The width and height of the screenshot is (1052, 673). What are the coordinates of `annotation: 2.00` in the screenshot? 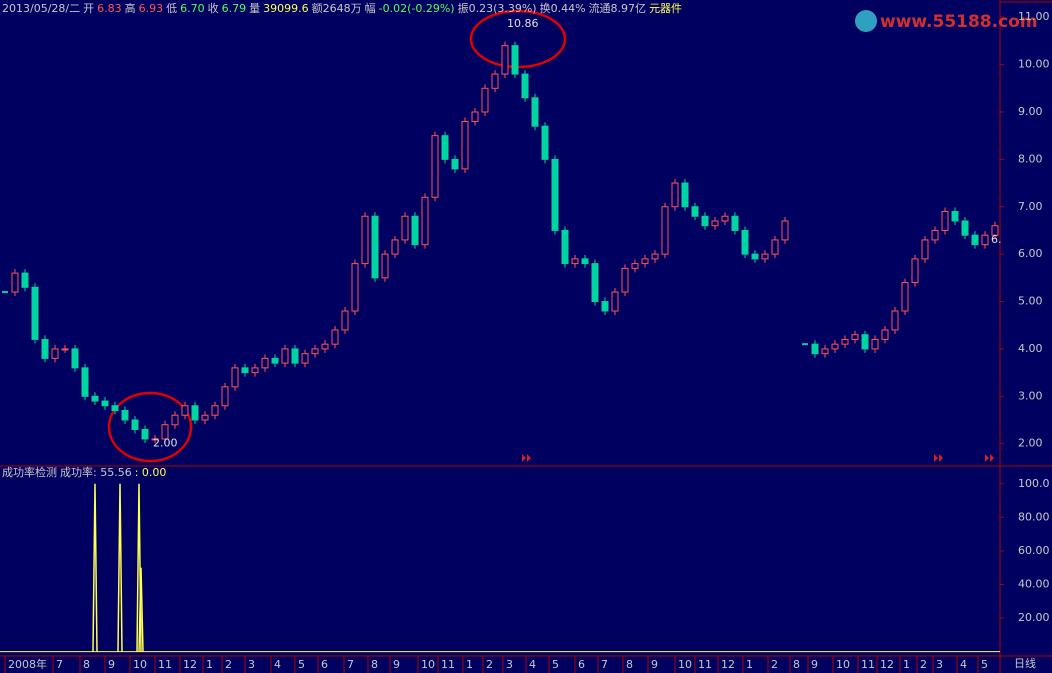 It's located at (165, 443).